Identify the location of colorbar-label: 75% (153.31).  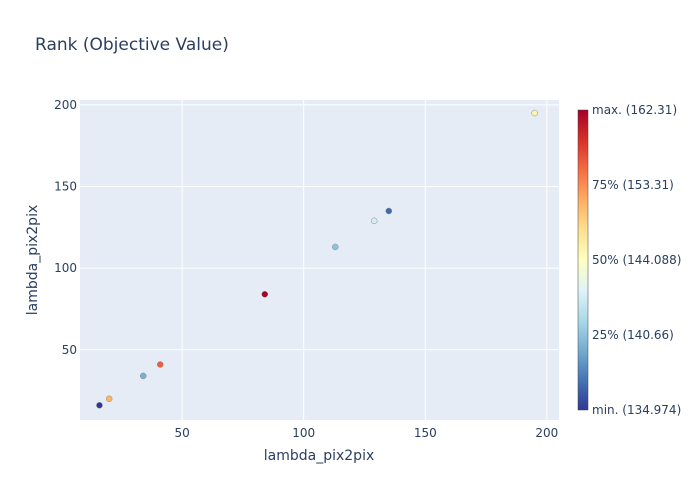
(633, 185).